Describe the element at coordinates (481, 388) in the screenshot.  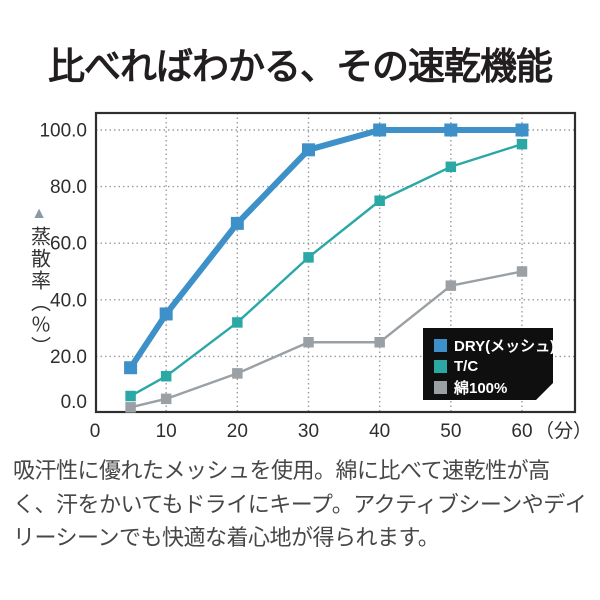
I see `legend-item-label: 綿100%` at that location.